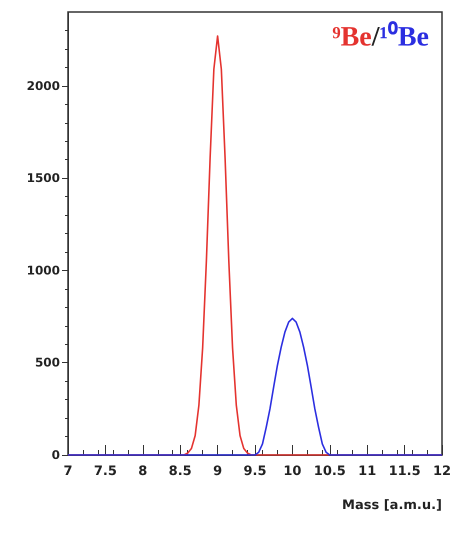 The image size is (464, 533). What do you see at coordinates (404, 36) in the screenshot?
I see `text: ¹⁰Be` at bounding box center [404, 36].